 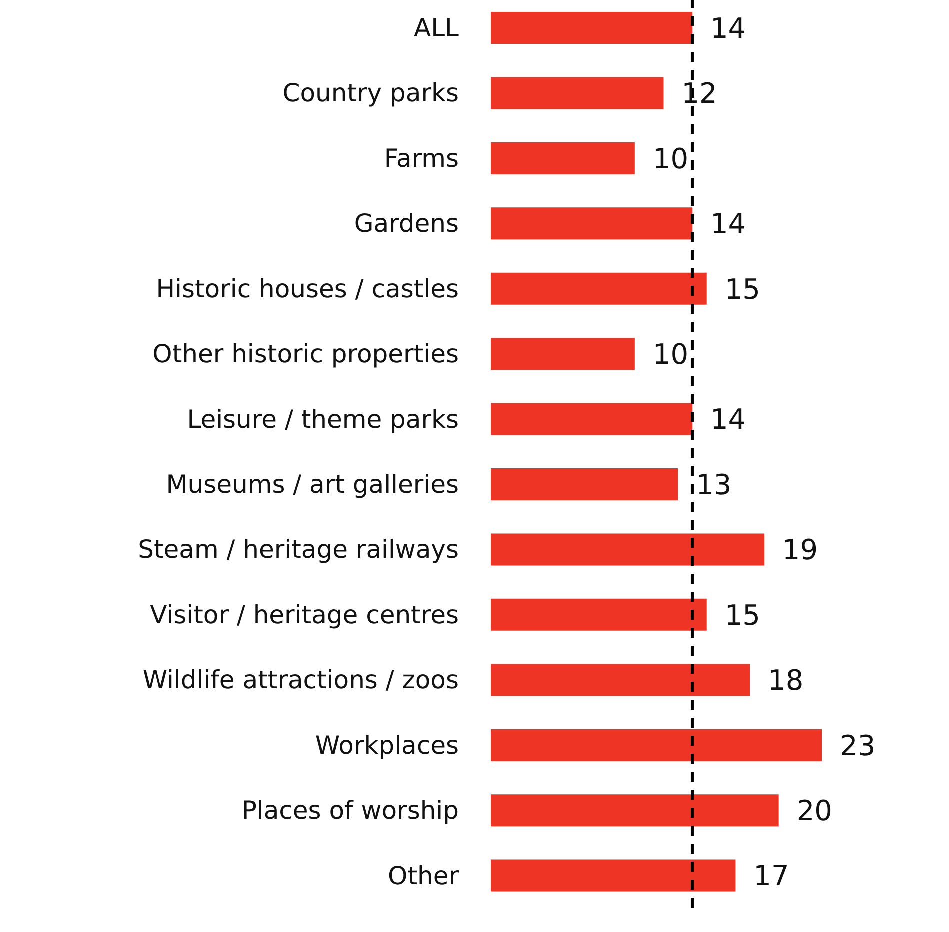 I want to click on y-tick-label: Museums / art galleries, so click(x=312, y=484).